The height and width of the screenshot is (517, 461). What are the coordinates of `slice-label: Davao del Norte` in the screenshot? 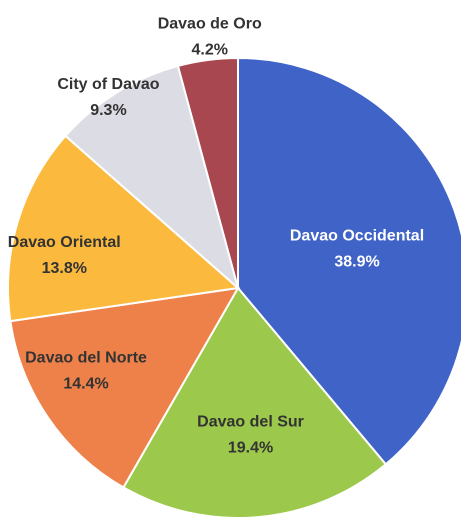 It's located at (86, 357).